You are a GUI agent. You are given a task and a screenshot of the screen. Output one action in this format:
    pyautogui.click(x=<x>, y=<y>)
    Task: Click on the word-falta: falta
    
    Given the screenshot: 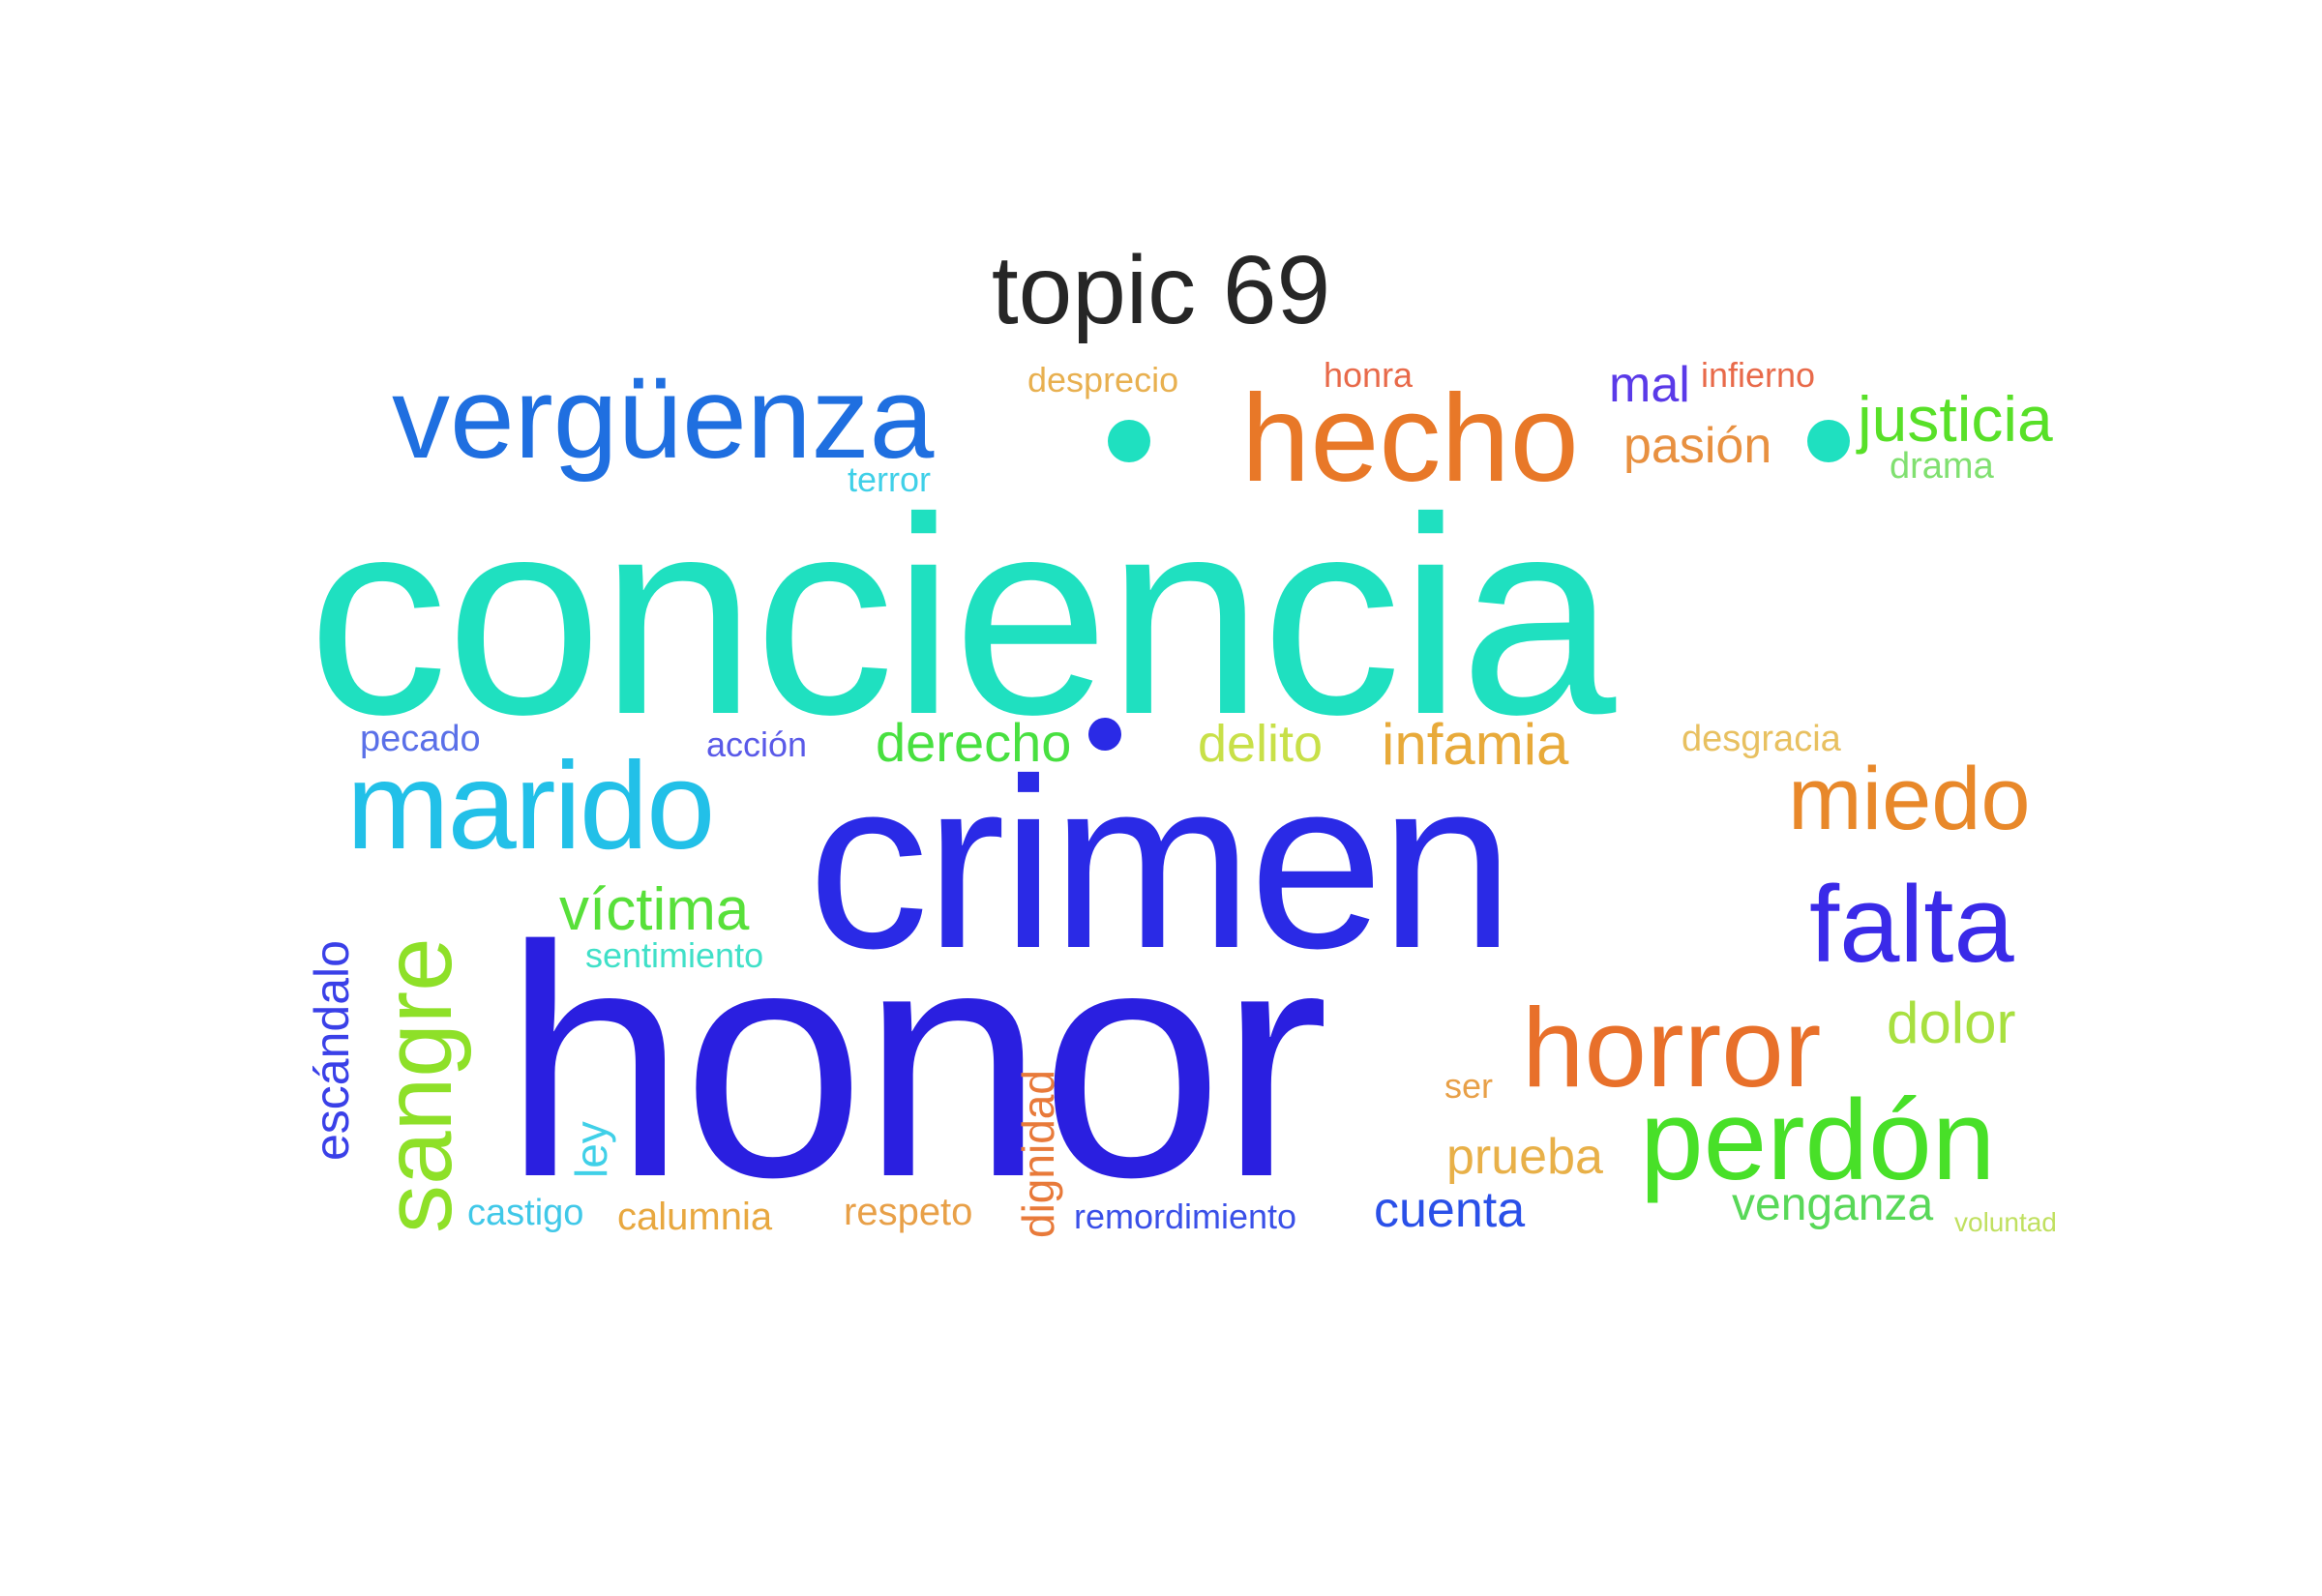 What is the action you would take?
    pyautogui.click(x=1911, y=924)
    